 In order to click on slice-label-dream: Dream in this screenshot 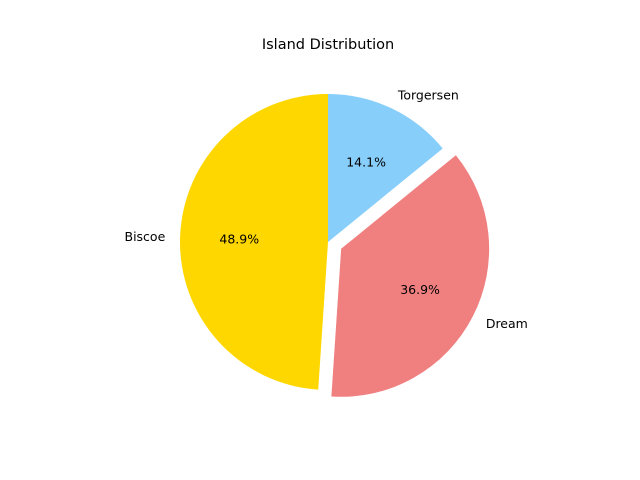, I will do `click(507, 323)`.